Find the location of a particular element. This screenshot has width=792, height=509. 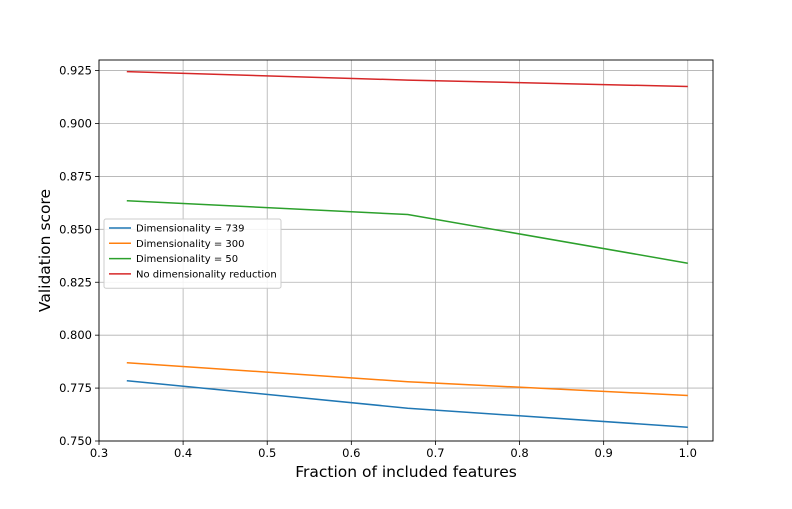

x-tick-label: 0.7 is located at coordinates (435, 453).